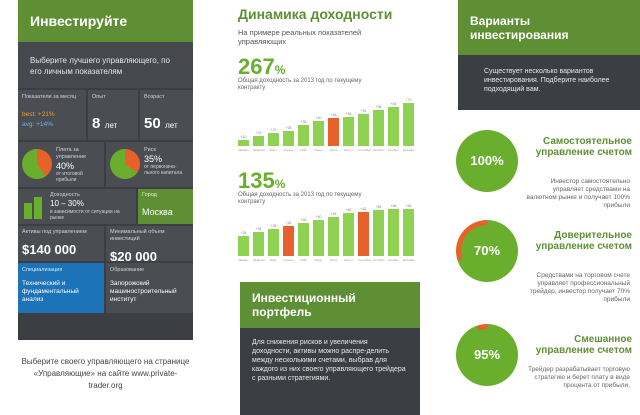 Image resolution: width=640 pixels, height=415 pixels. What do you see at coordinates (258, 229) in the screenshot?
I see `chart2-bar-label-2: +34` at bounding box center [258, 229].